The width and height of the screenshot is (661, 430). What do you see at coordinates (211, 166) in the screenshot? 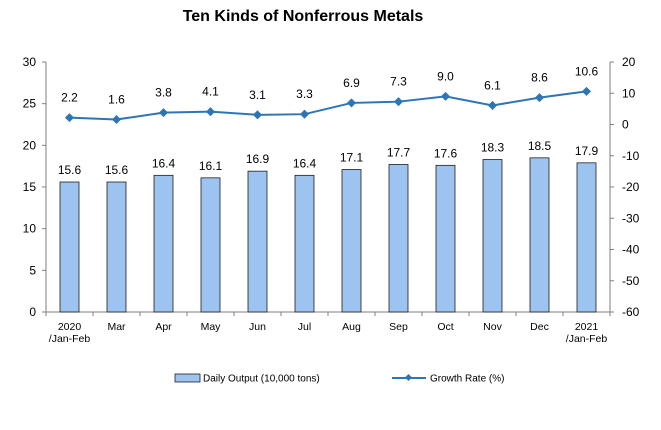
I see `bar-value-label: 16.1` at bounding box center [211, 166].